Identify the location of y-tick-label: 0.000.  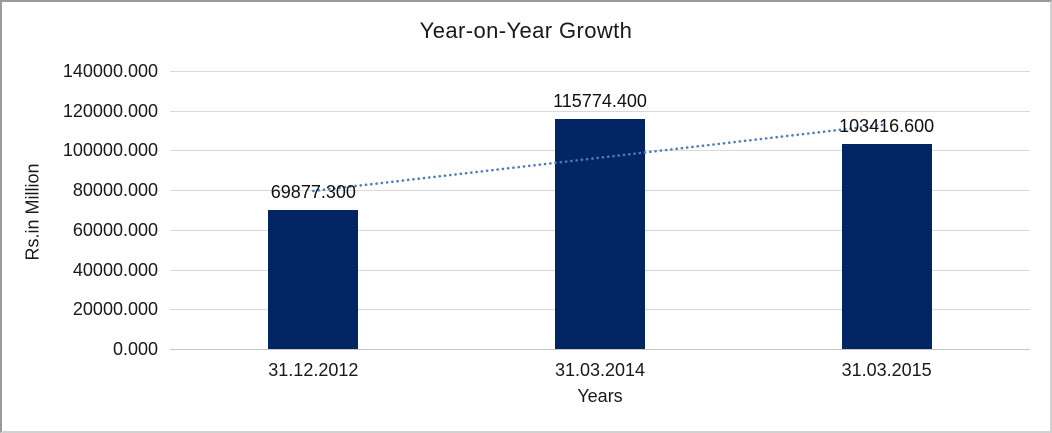
(135, 349).